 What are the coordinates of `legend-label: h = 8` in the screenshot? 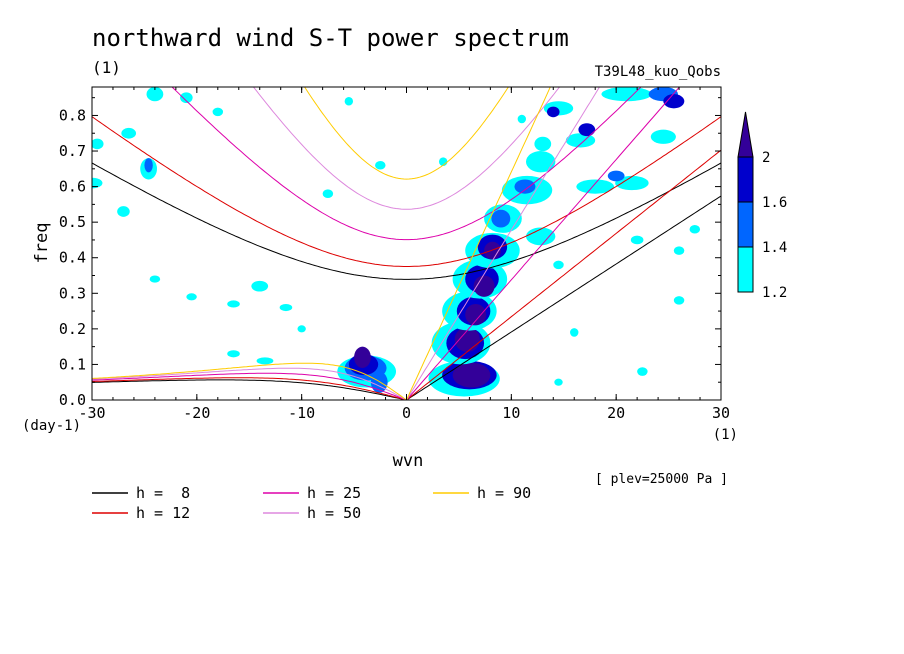 It's located at (163, 493).